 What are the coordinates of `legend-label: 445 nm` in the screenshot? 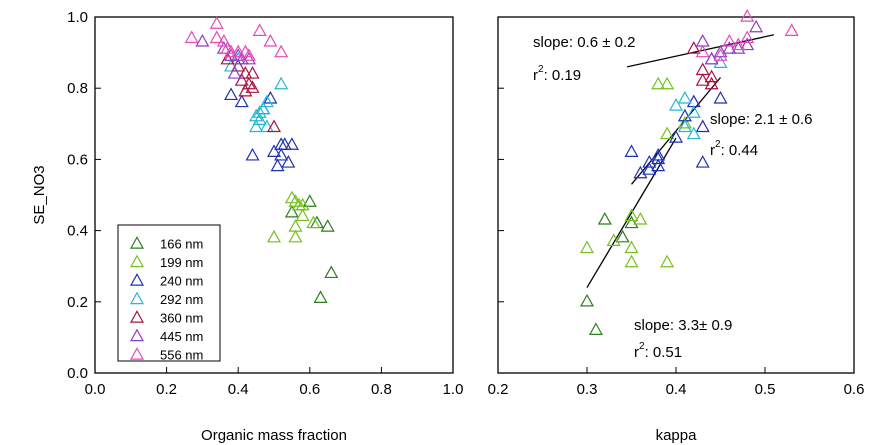 It's located at (181, 336).